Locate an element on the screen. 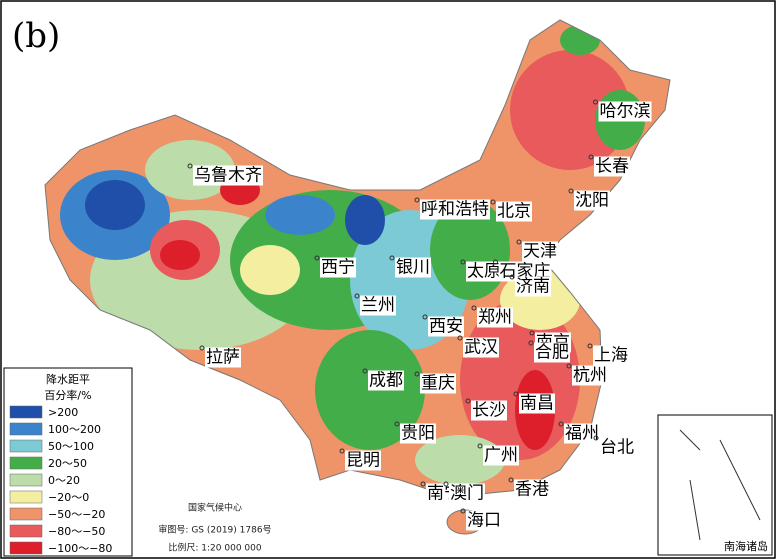 The height and width of the screenshot is (559, 776). legend-label: −50～−20 is located at coordinates (76, 514).